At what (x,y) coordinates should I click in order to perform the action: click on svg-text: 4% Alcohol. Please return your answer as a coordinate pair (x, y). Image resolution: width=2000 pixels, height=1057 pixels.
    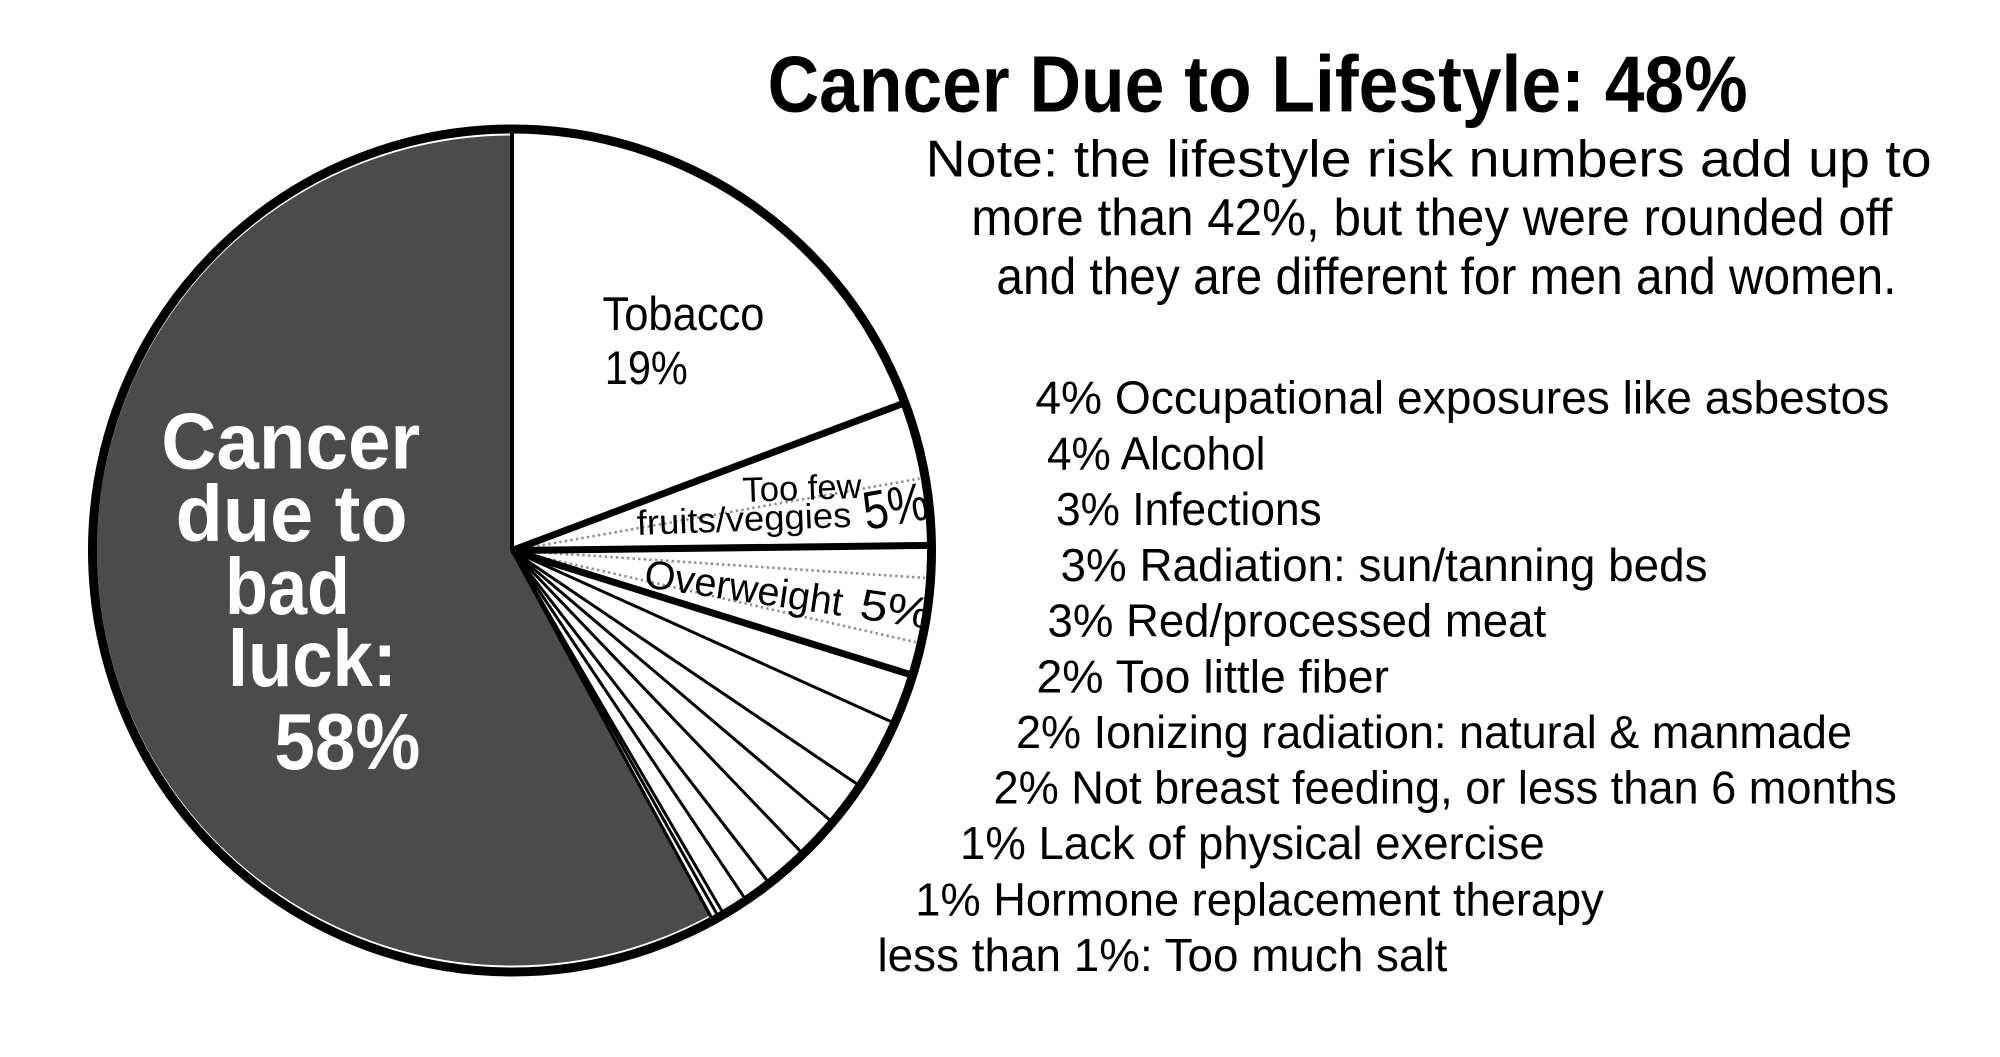
    Looking at the image, I should click on (1156, 453).